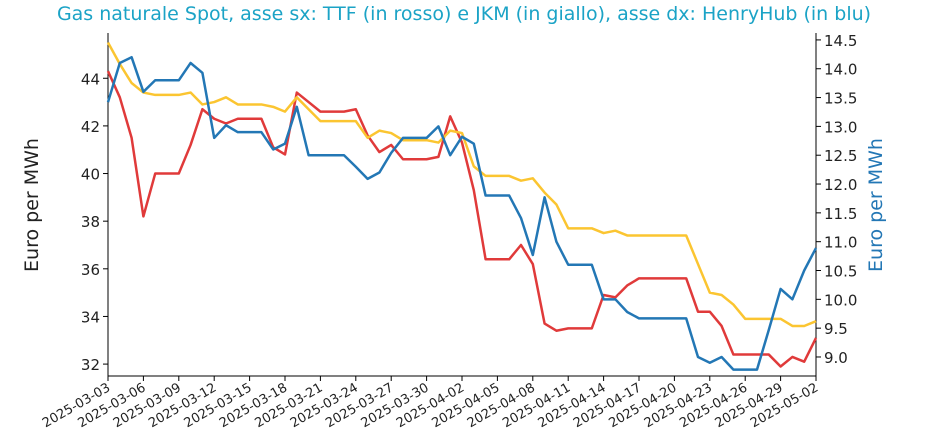  I want to click on y2-tick-label: 11.5, so click(840, 214).